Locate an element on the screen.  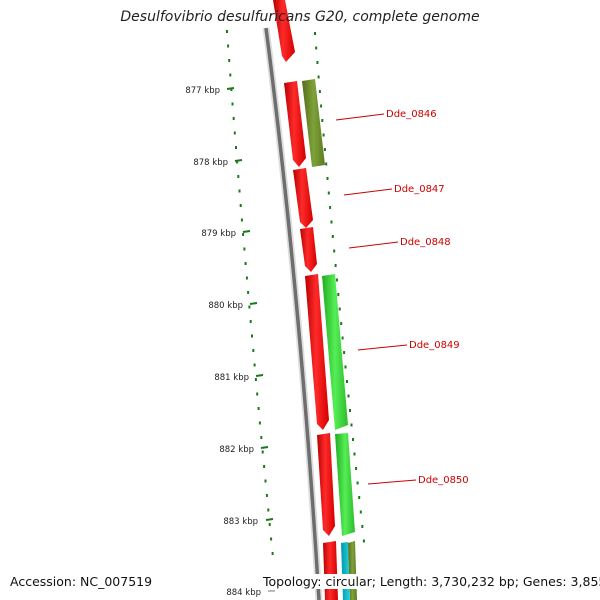
tick-label-882: 882 kbp is located at coordinates (236, 450).